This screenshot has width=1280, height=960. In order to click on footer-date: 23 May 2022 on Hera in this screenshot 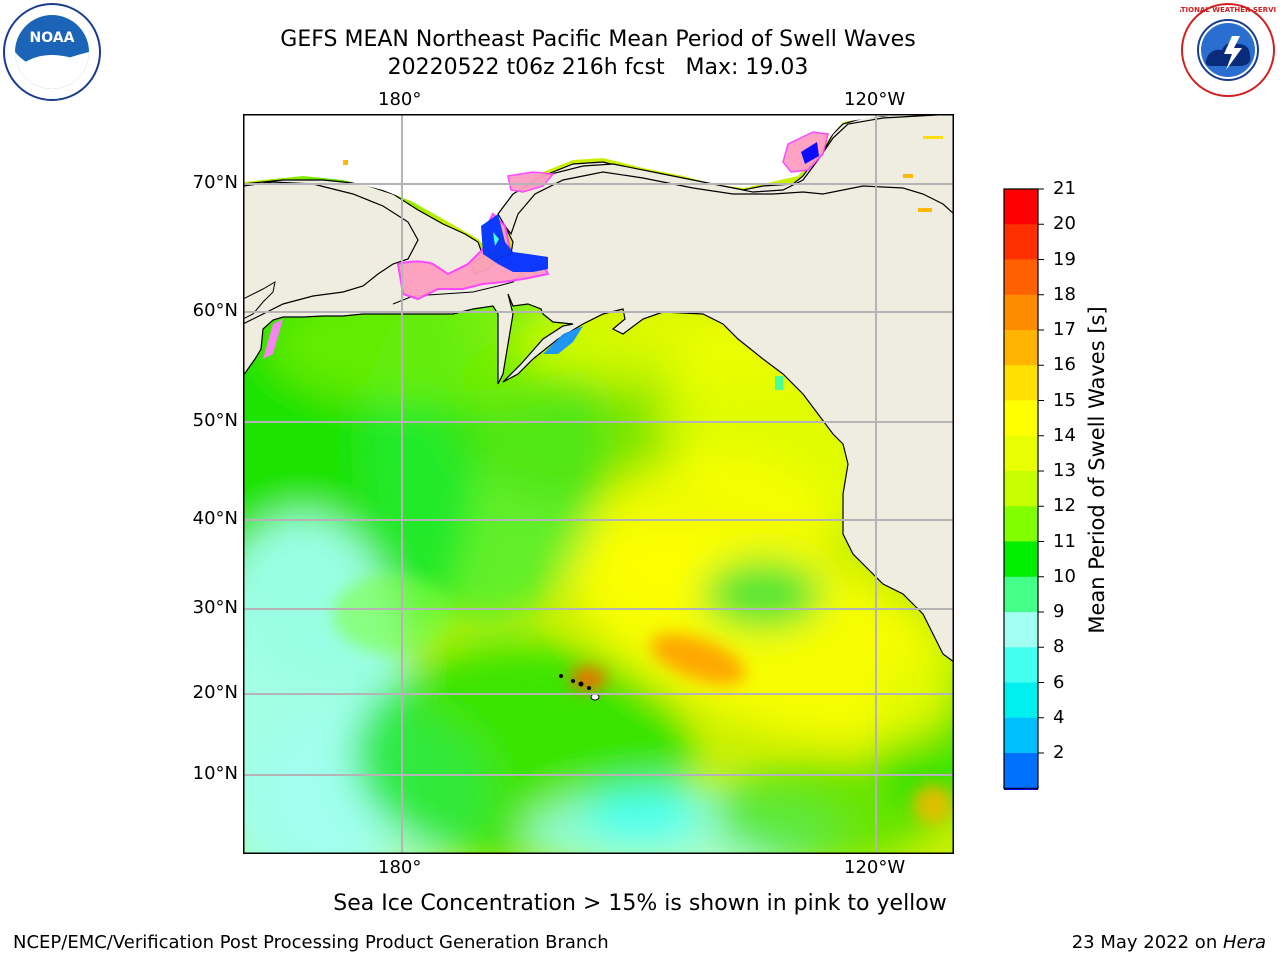, I will do `click(1169, 942)`.